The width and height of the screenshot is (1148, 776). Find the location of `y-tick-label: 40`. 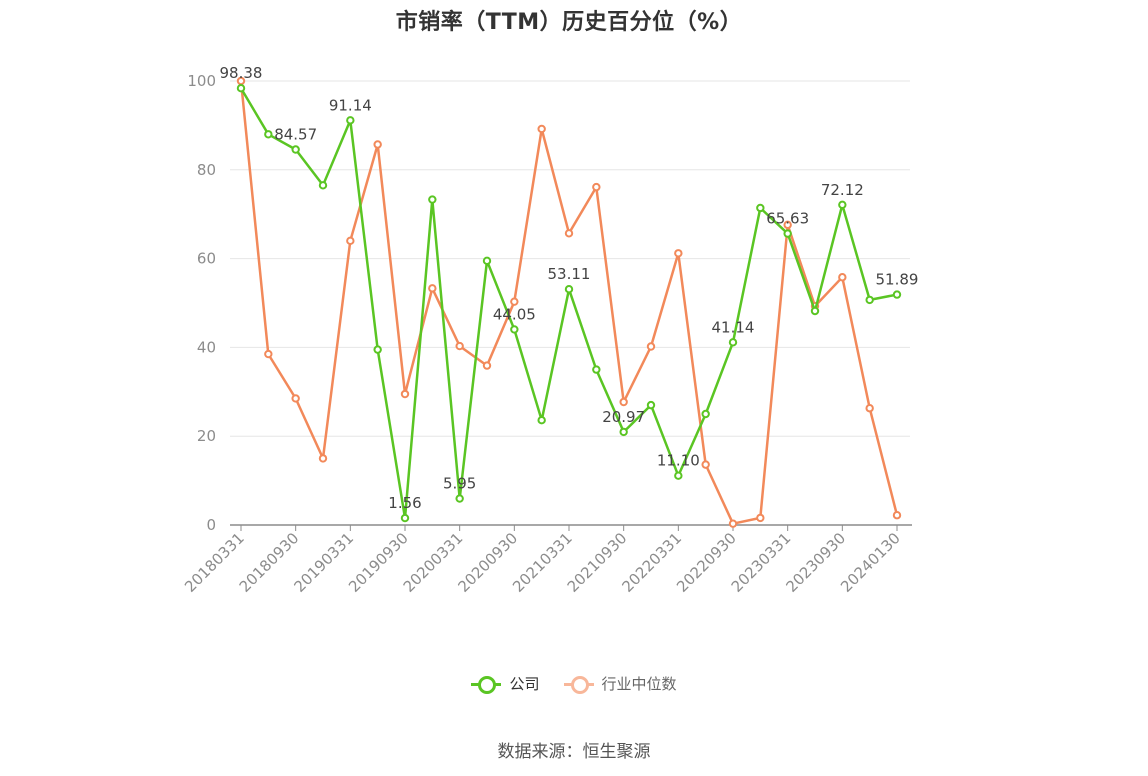

y-tick-label: 40 is located at coordinates (206, 347).